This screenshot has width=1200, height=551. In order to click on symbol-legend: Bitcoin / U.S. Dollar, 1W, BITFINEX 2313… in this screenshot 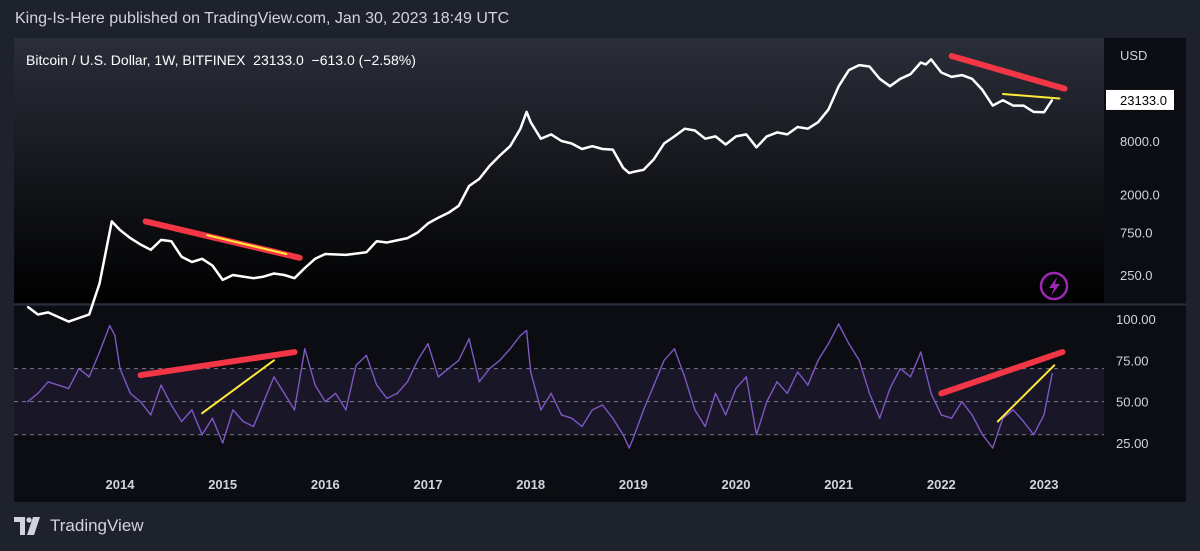, I will do `click(221, 60)`.